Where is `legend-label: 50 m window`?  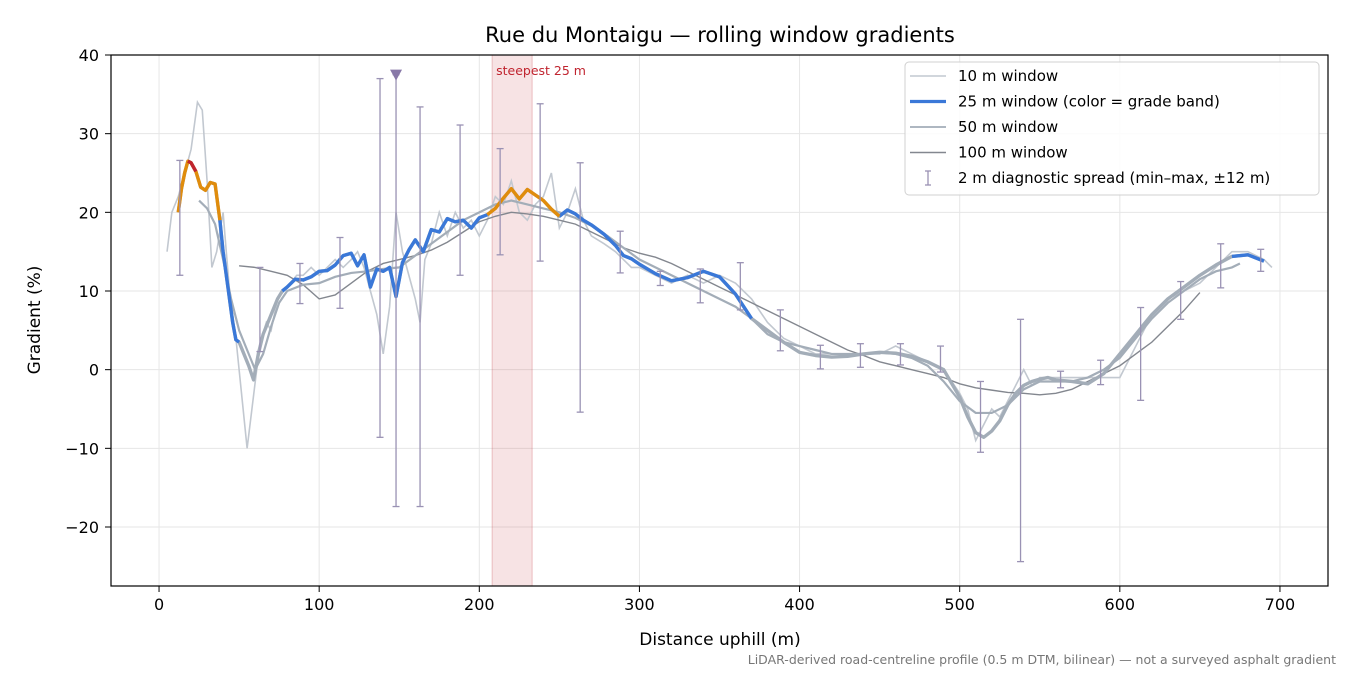 legend-label: 50 m window is located at coordinates (1008, 127).